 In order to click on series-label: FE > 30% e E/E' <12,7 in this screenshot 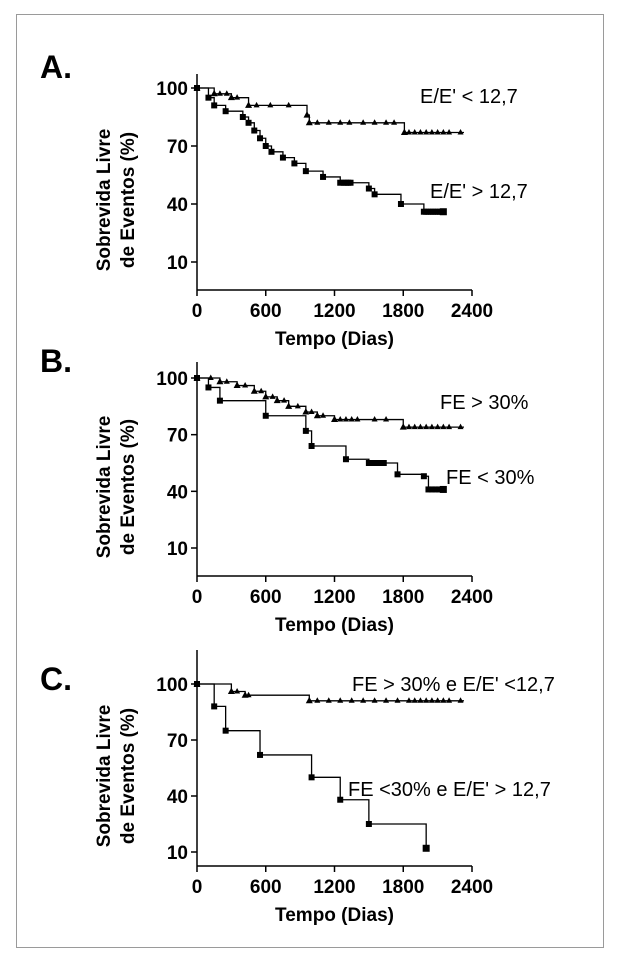, I will do `click(453, 685)`.